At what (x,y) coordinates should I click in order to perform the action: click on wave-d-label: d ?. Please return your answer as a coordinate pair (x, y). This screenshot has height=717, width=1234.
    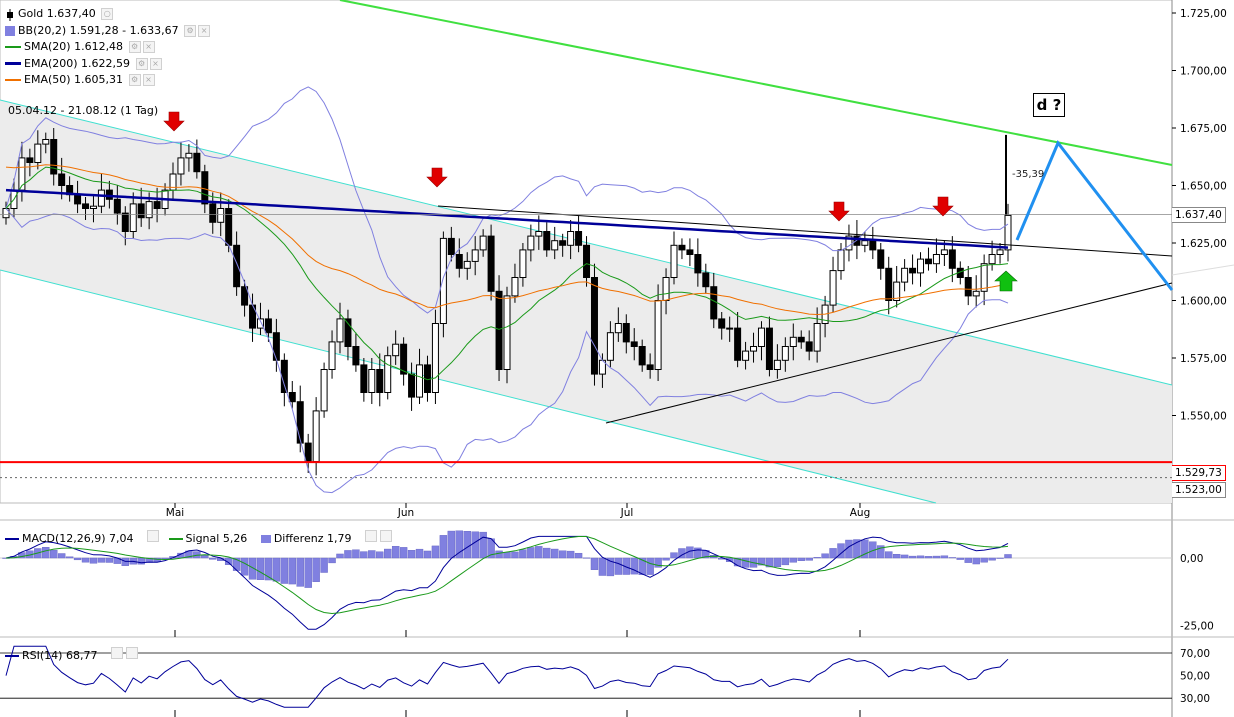
    Looking at the image, I should click on (1049, 105).